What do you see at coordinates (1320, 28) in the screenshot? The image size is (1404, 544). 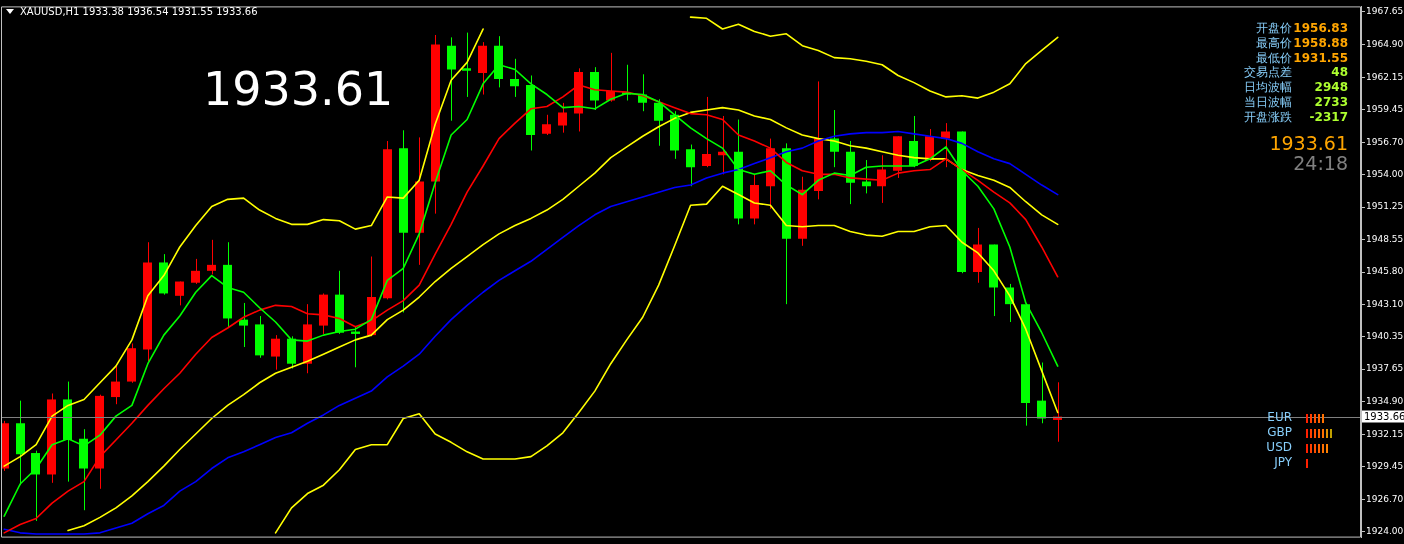 I see `text: 1956.83` at bounding box center [1320, 28].